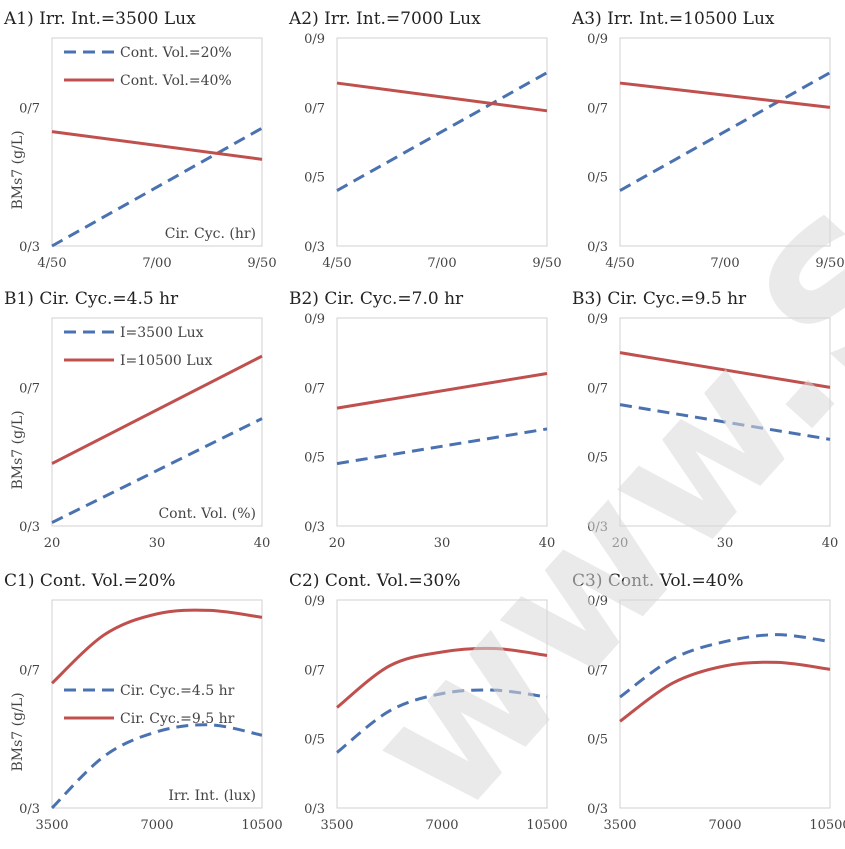 Image resolution: width=845 pixels, height=849 pixels. What do you see at coordinates (177, 719) in the screenshot?
I see `legend-label: Cir. Cyc.=9.5 hr` at bounding box center [177, 719].